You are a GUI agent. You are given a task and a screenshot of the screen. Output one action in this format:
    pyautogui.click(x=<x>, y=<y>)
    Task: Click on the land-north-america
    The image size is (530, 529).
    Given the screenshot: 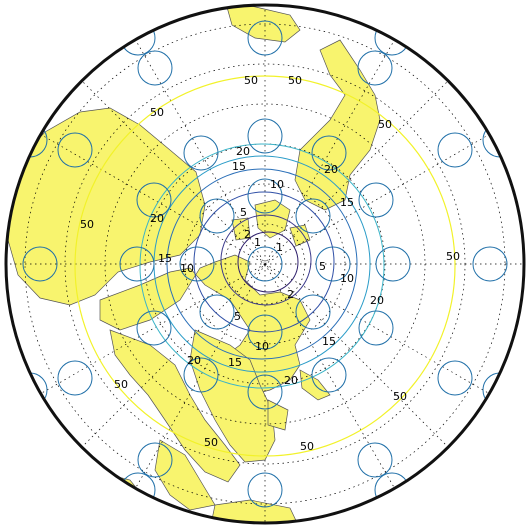 What is the action you would take?
    pyautogui.click(x=337, y=125)
    